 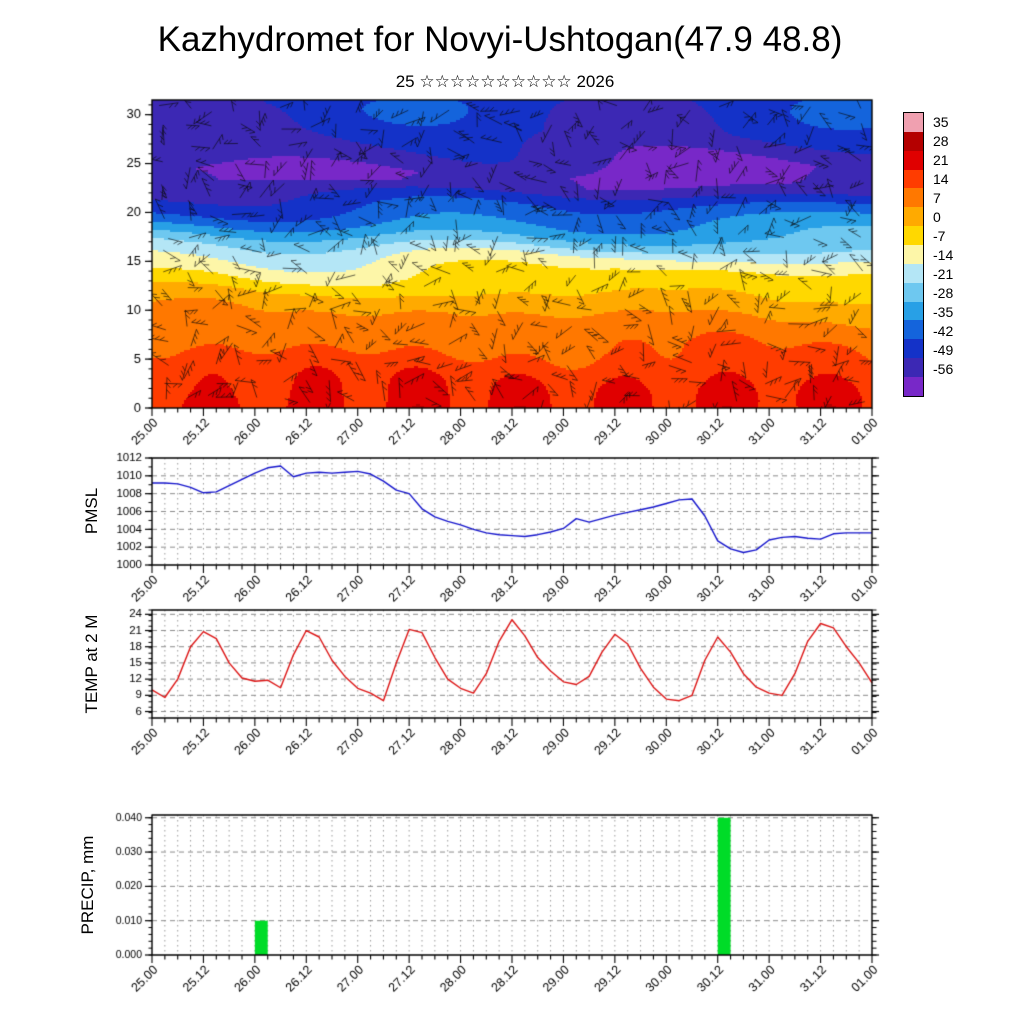 I want to click on colorbar-label: 35, so click(x=941, y=121).